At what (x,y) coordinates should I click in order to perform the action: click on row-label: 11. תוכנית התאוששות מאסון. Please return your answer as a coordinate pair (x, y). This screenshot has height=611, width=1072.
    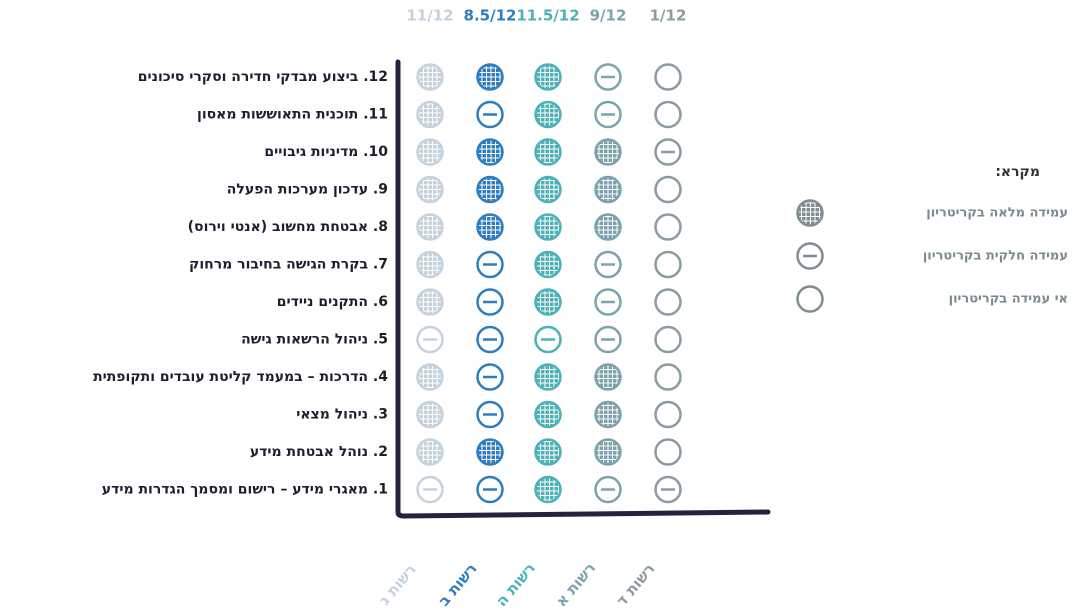
    Looking at the image, I should click on (292, 115).